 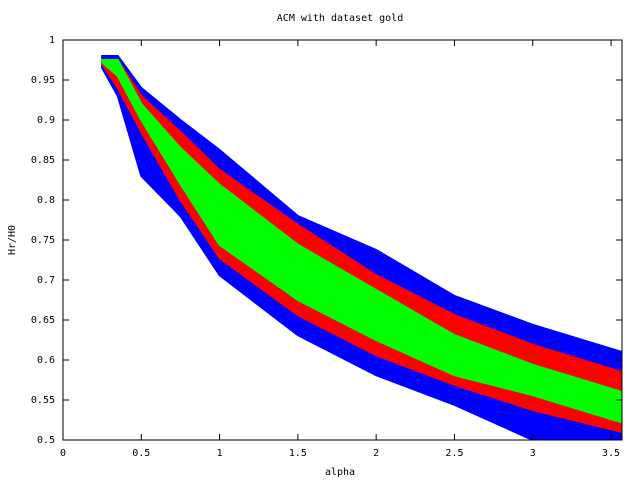 What do you see at coordinates (46, 200) in the screenshot?
I see `y-tick-label: 0.8` at bounding box center [46, 200].